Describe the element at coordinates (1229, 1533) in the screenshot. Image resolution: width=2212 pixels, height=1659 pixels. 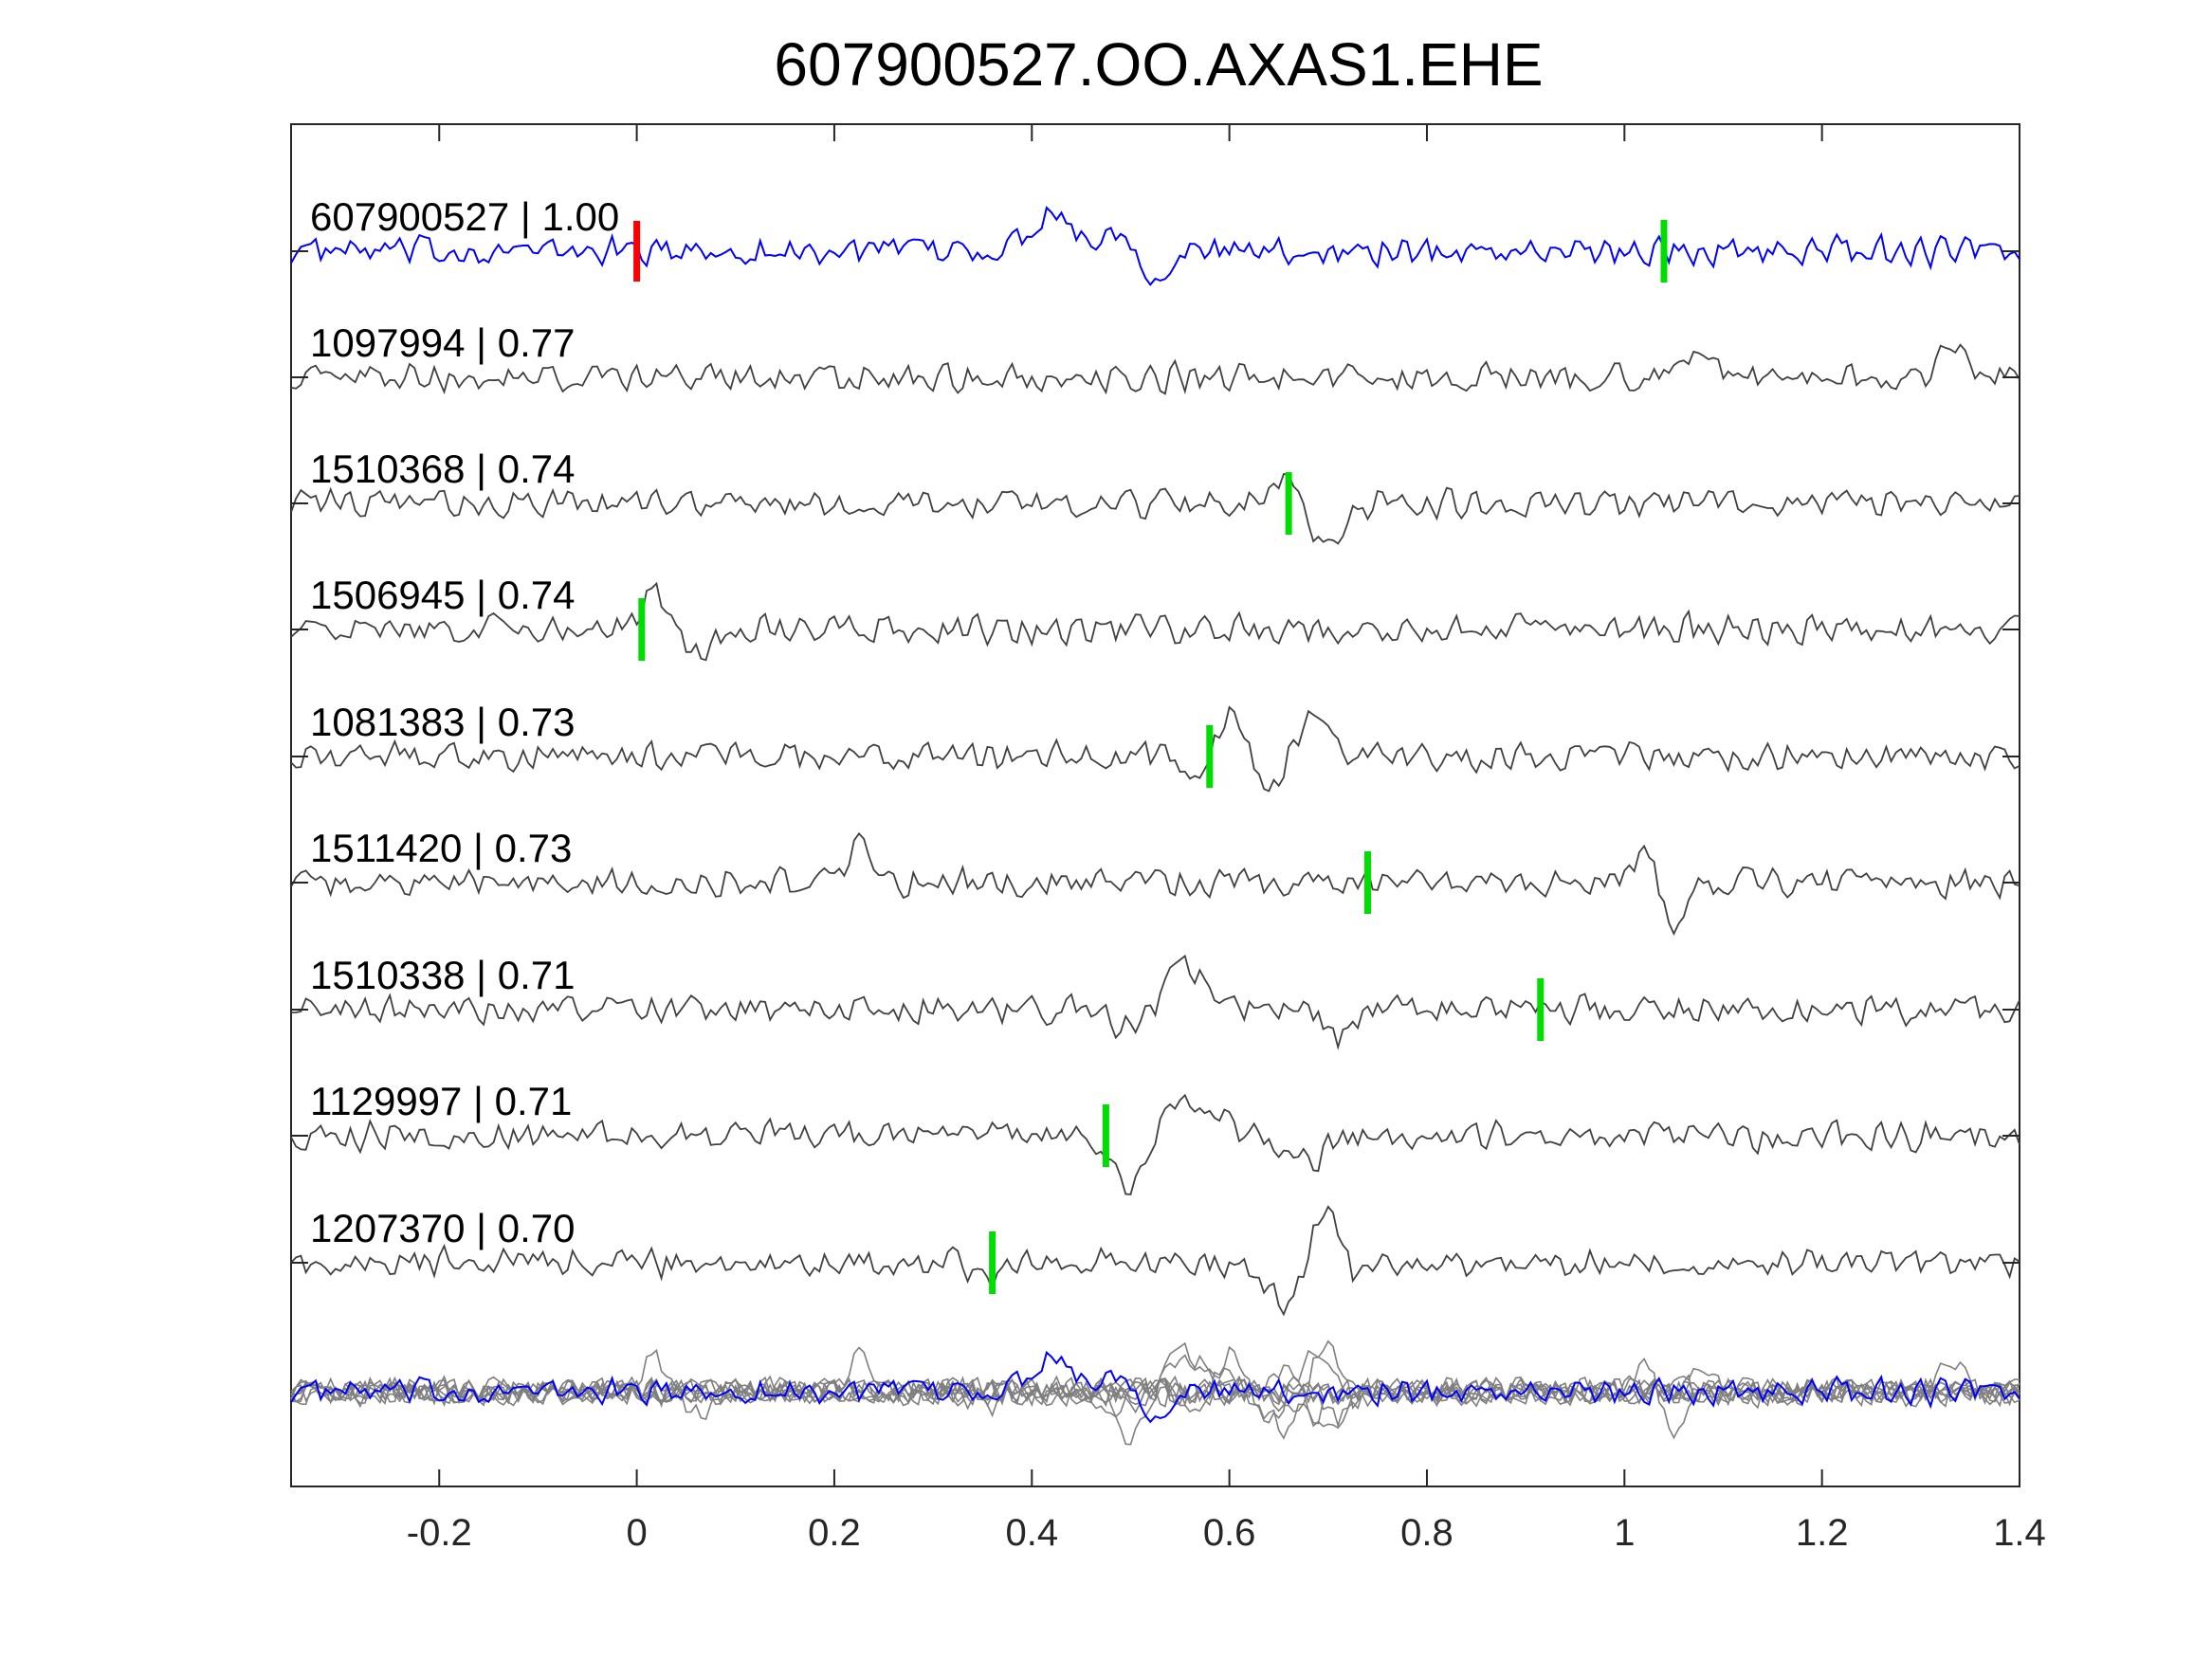
I see `xtick-label: 0.6` at that location.